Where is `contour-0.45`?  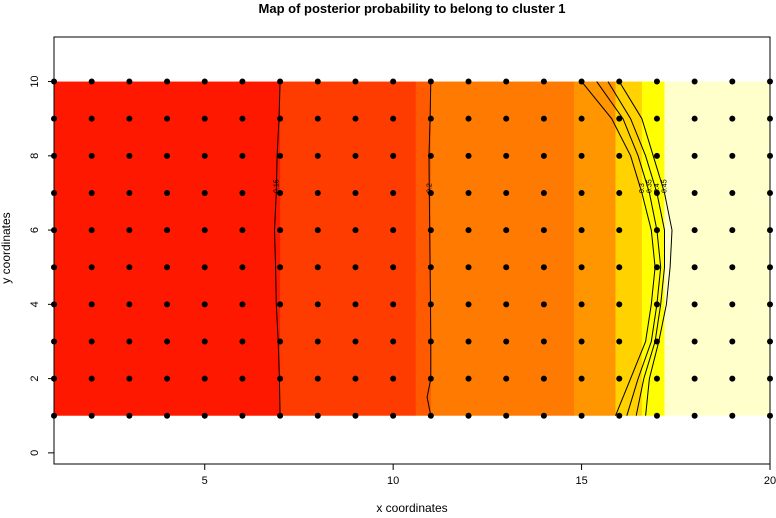 contour-0.45 is located at coordinates (645, 248).